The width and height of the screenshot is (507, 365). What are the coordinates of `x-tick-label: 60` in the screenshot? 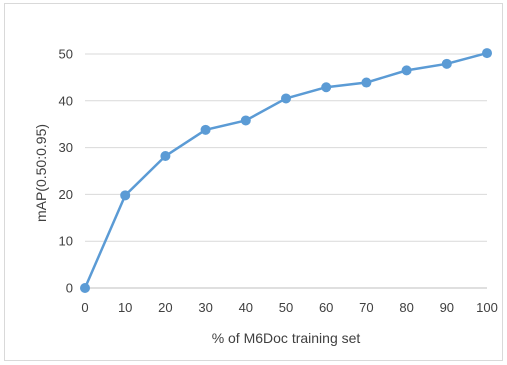 It's located at (326, 307).